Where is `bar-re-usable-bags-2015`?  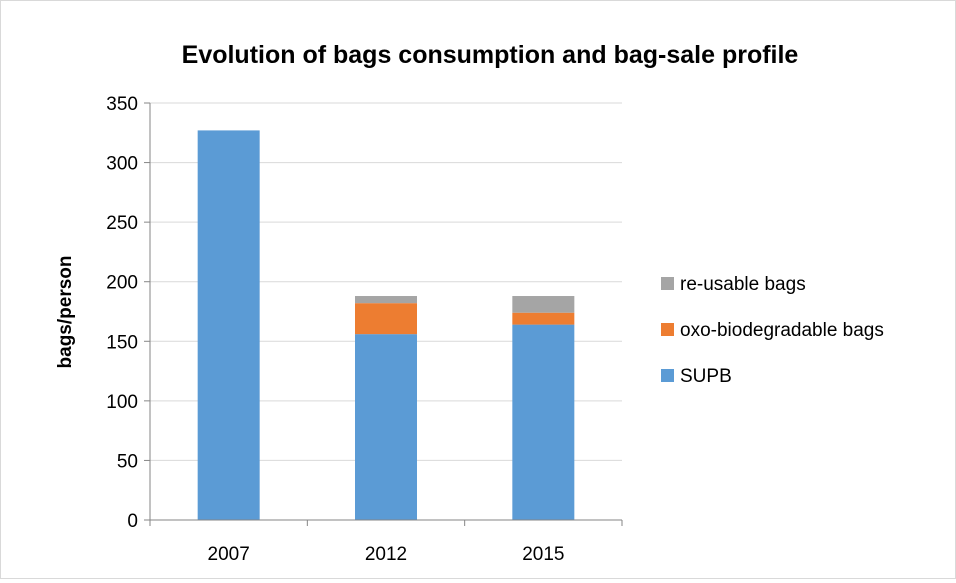 bar-re-usable-bags-2015 is located at coordinates (543, 304).